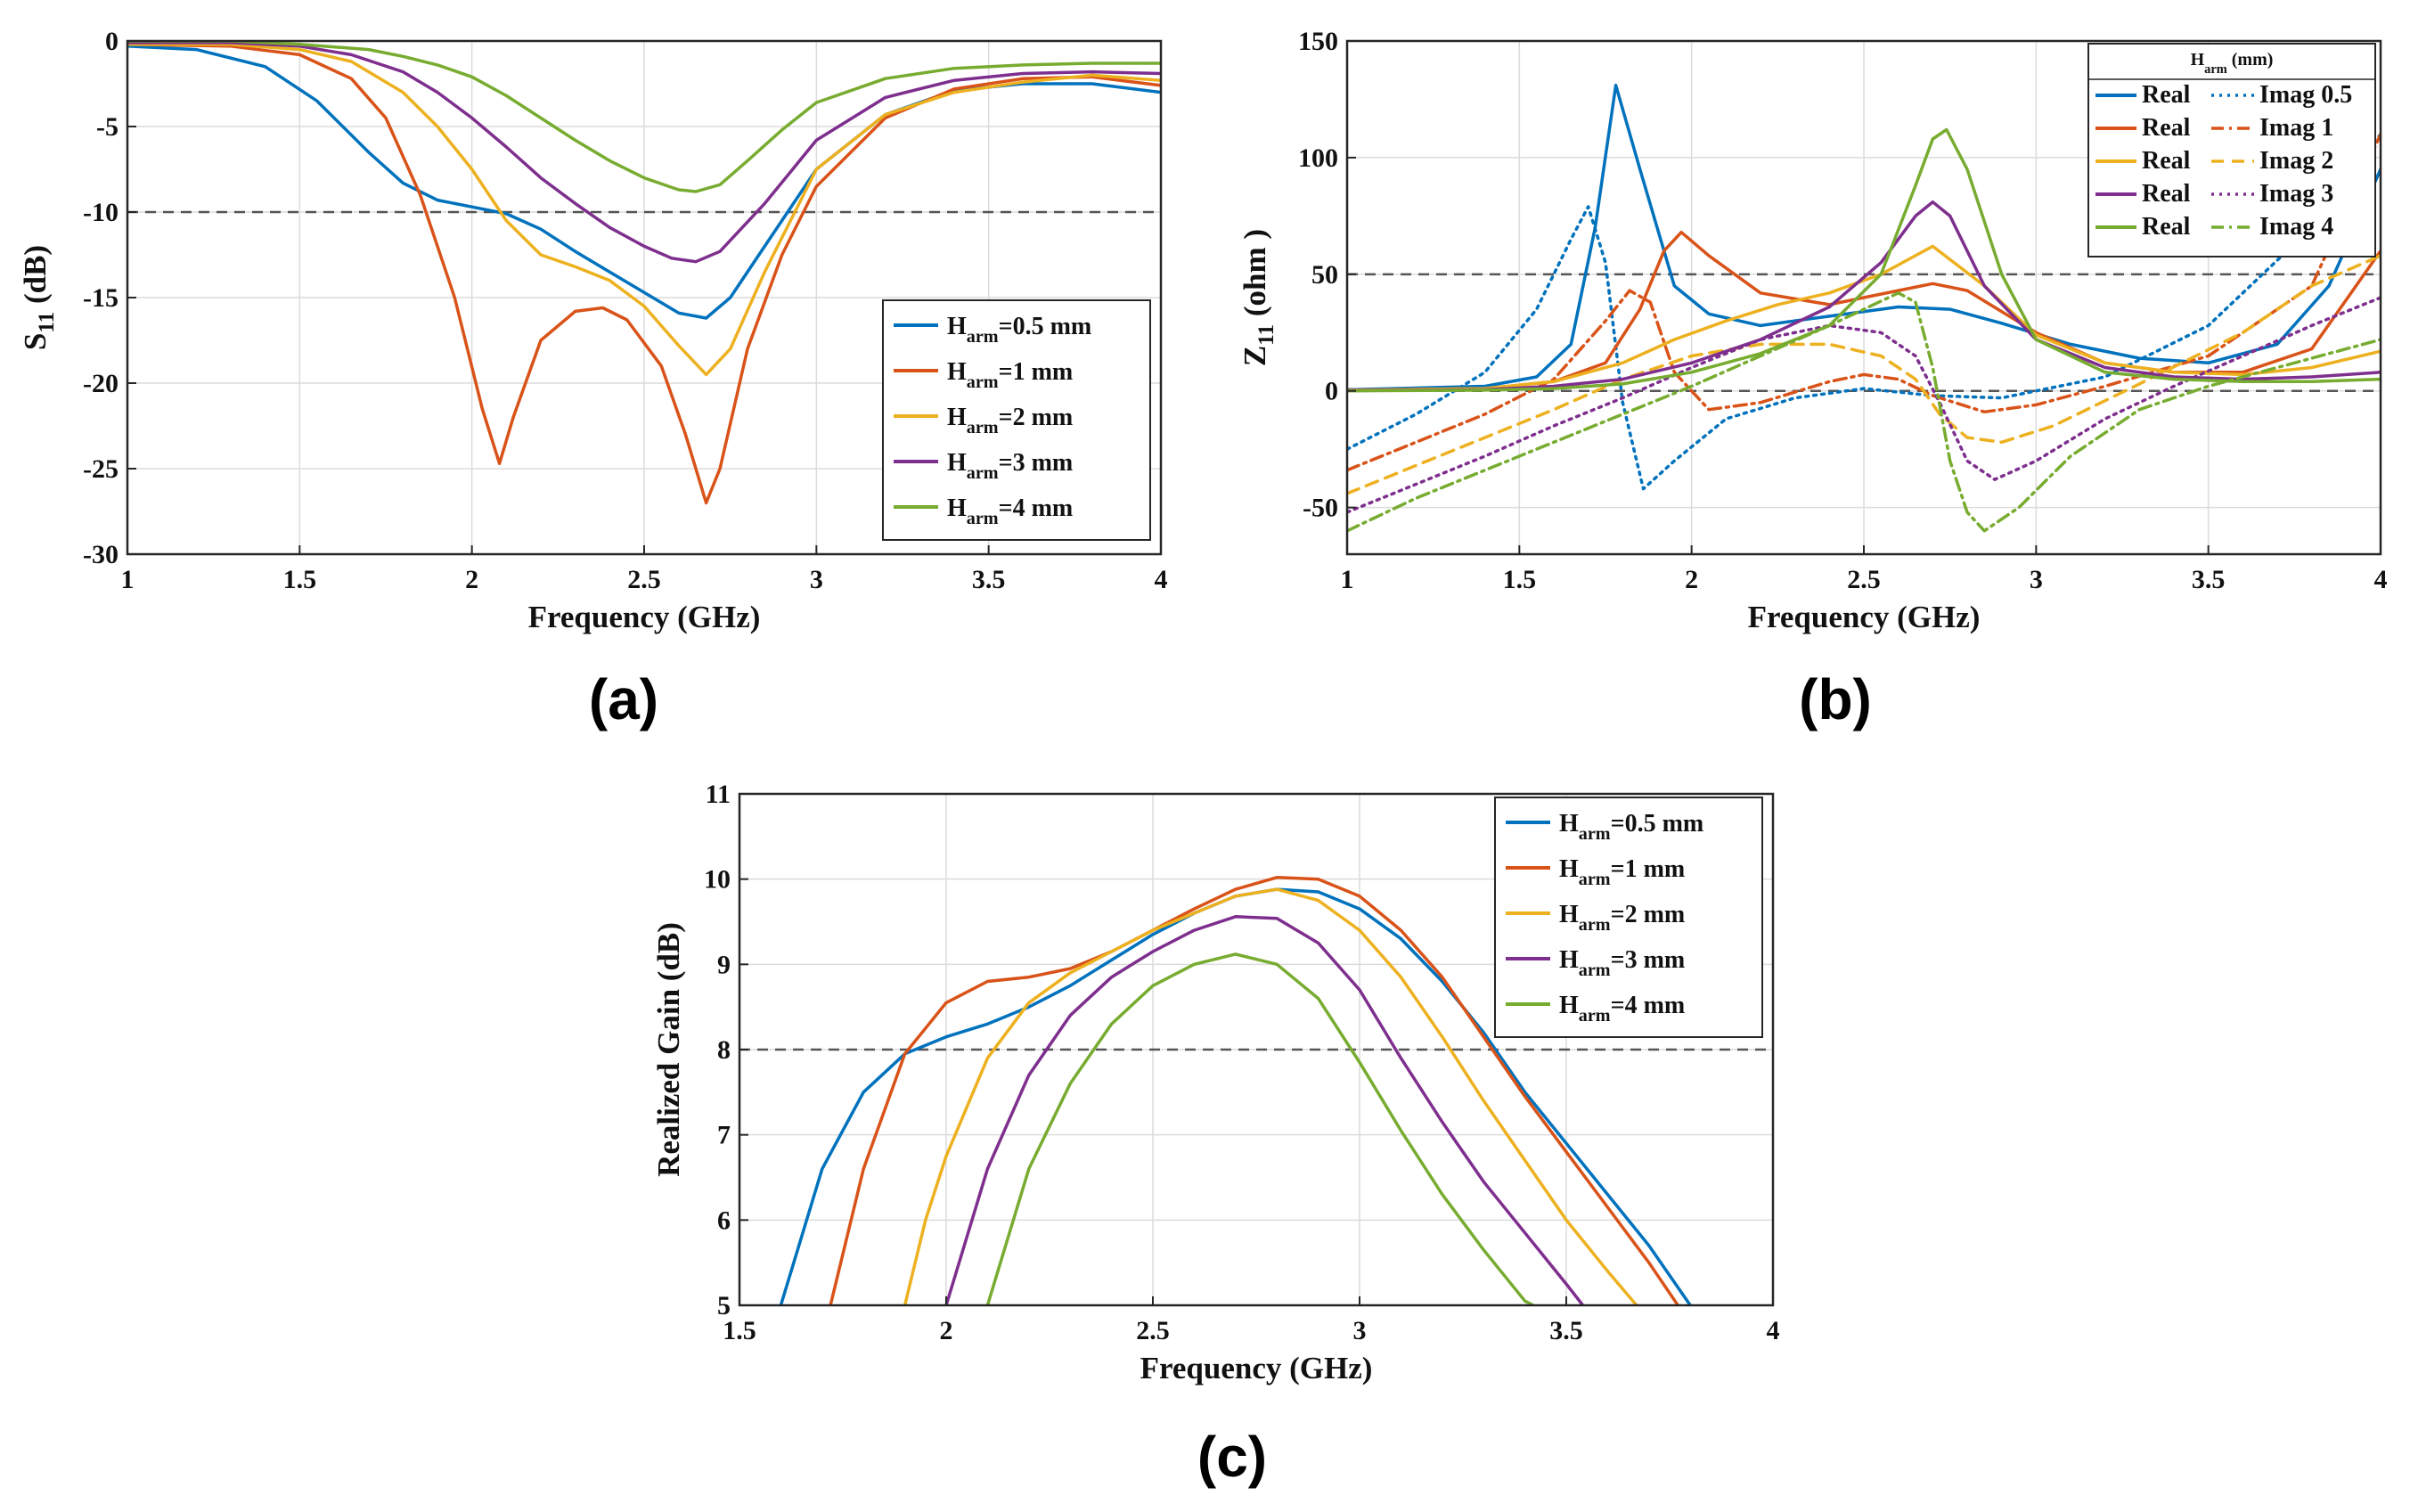 This screenshot has height=1512, width=2410. I want to click on xtick-label-5: 4, so click(1773, 1330).